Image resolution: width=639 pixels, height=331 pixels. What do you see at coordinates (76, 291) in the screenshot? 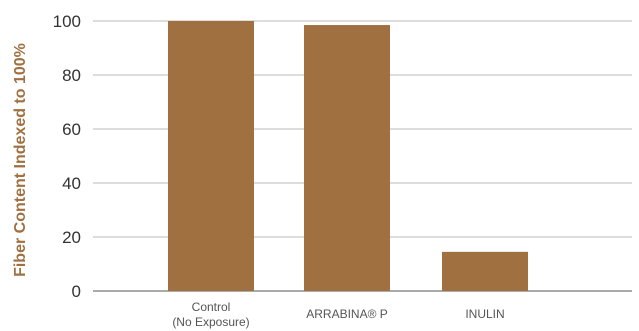
I see `y-tick-label: 0` at bounding box center [76, 291].